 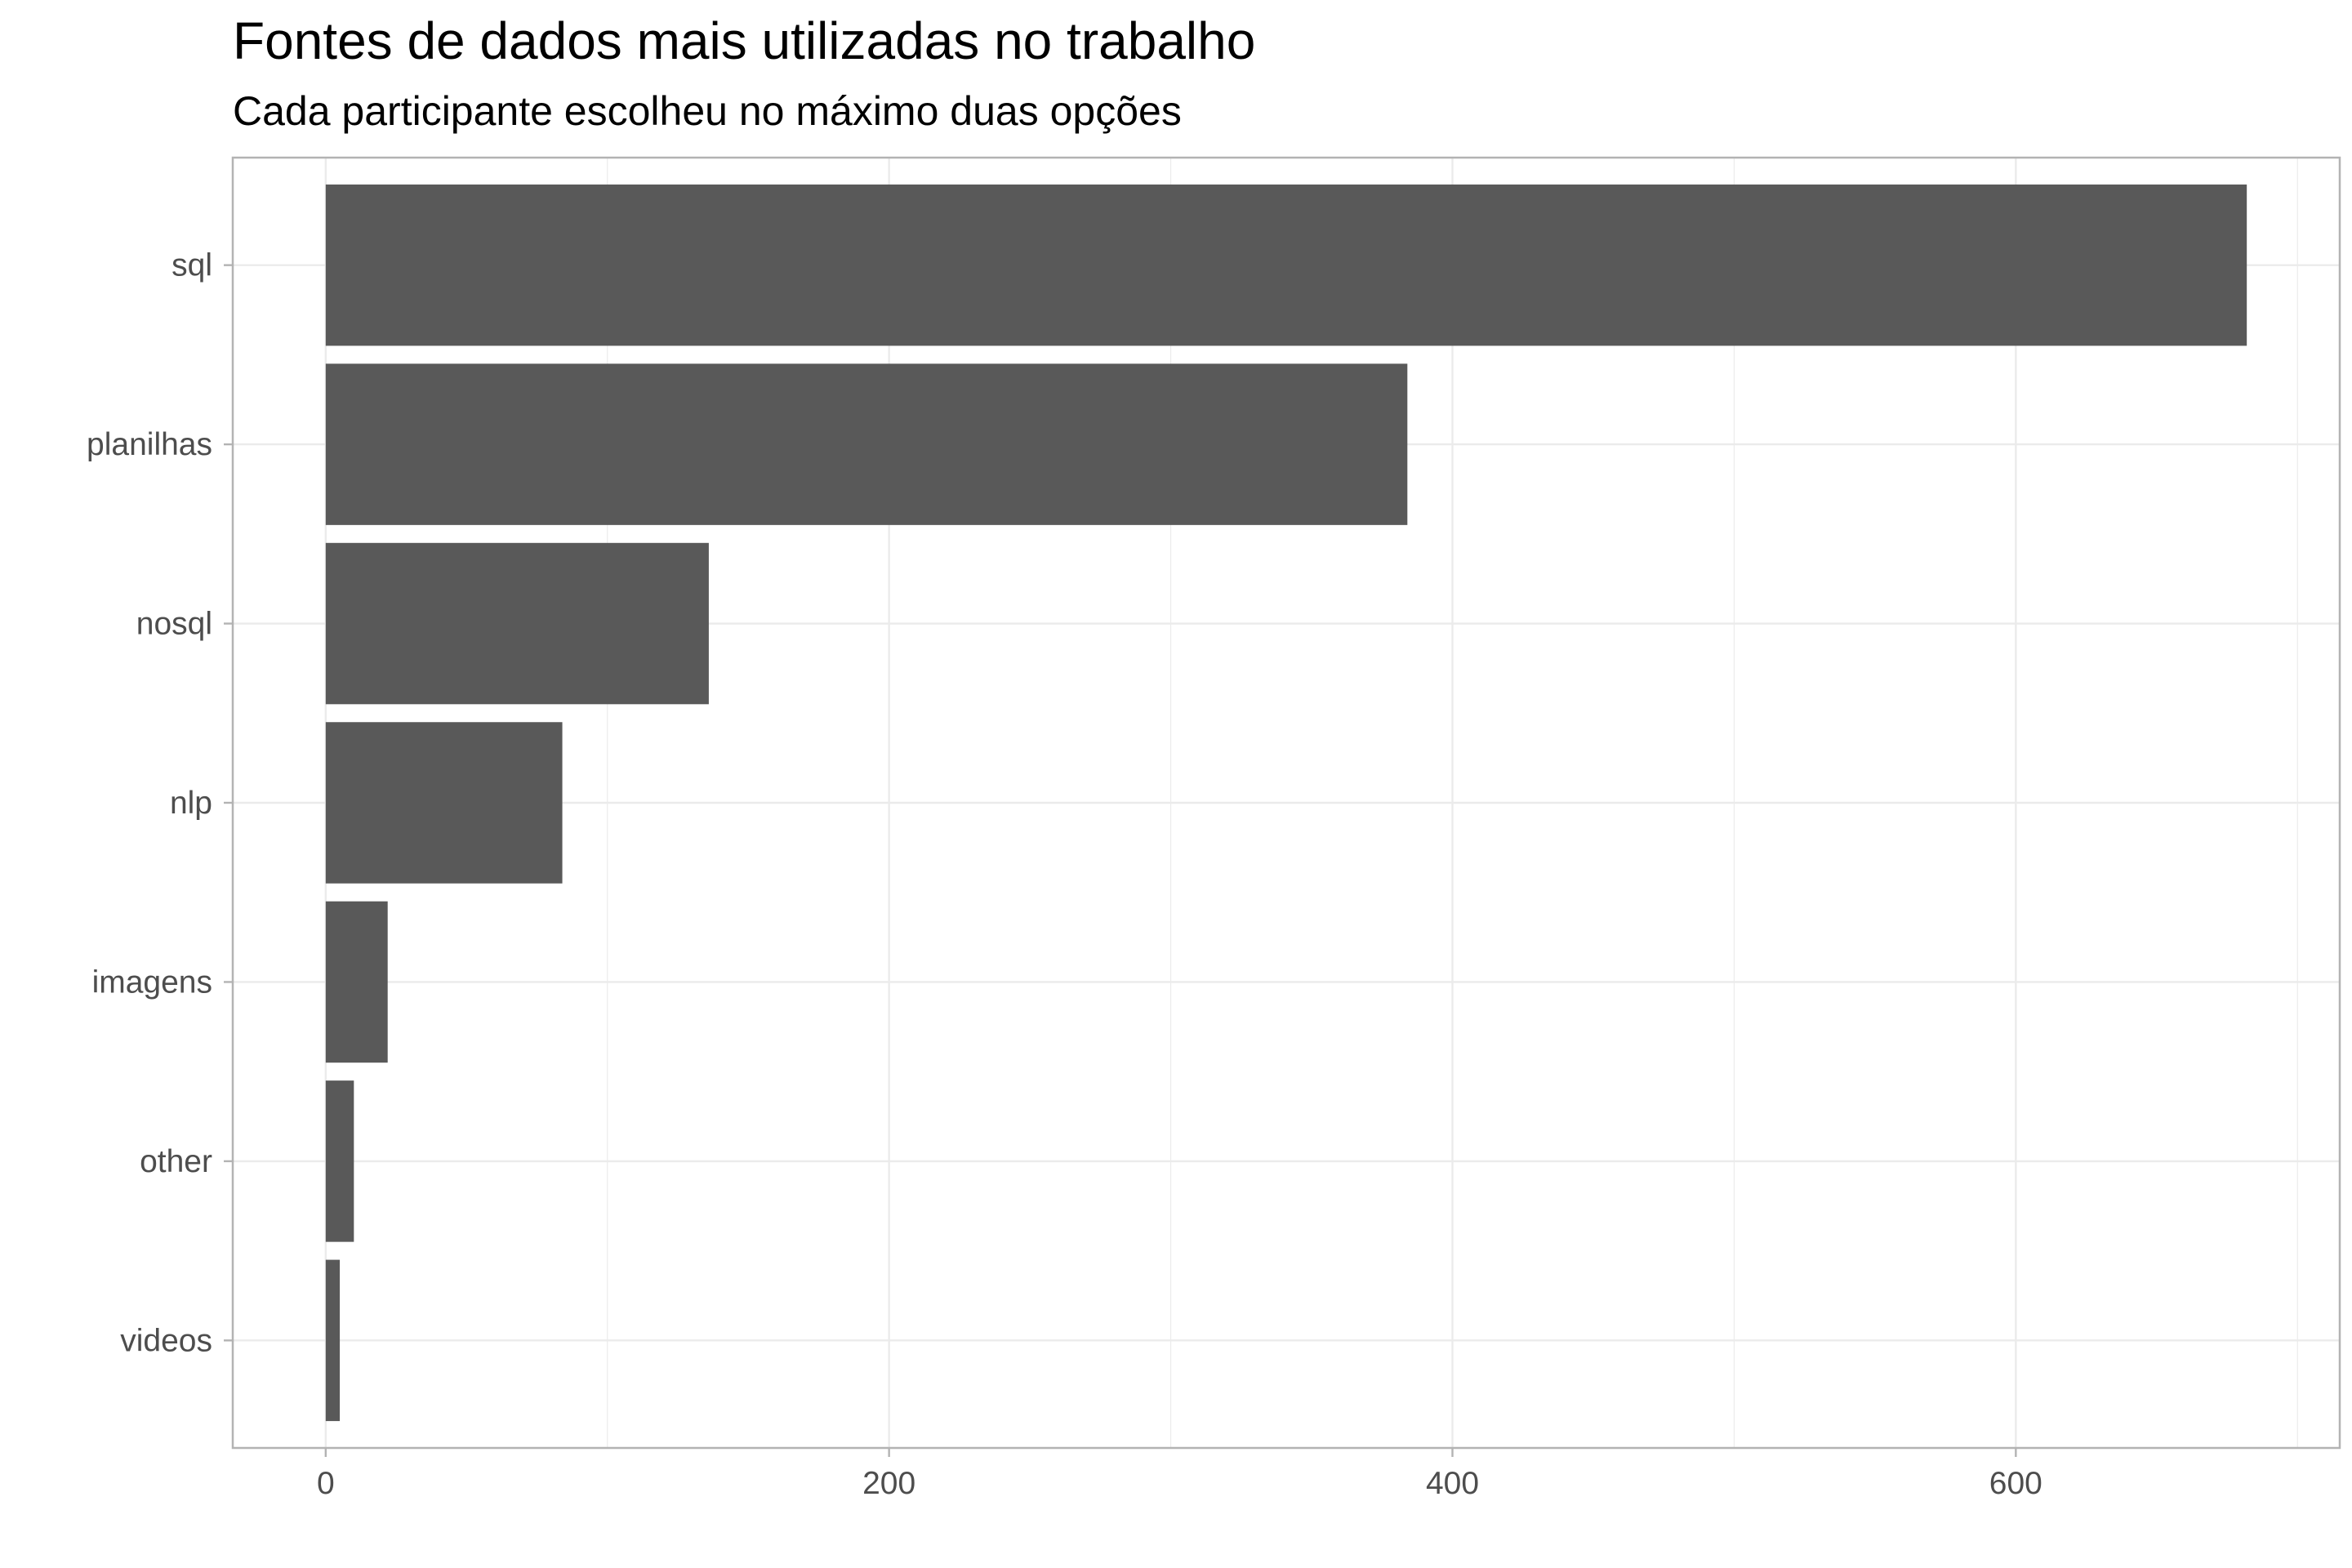 What do you see at coordinates (326, 1483) in the screenshot?
I see `x-tick-label: 0` at bounding box center [326, 1483].